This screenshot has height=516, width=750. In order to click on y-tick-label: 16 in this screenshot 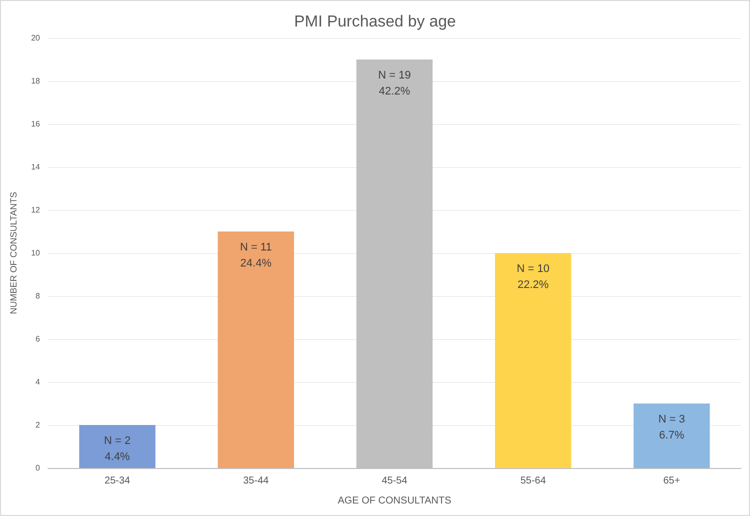, I will do `click(36, 124)`.